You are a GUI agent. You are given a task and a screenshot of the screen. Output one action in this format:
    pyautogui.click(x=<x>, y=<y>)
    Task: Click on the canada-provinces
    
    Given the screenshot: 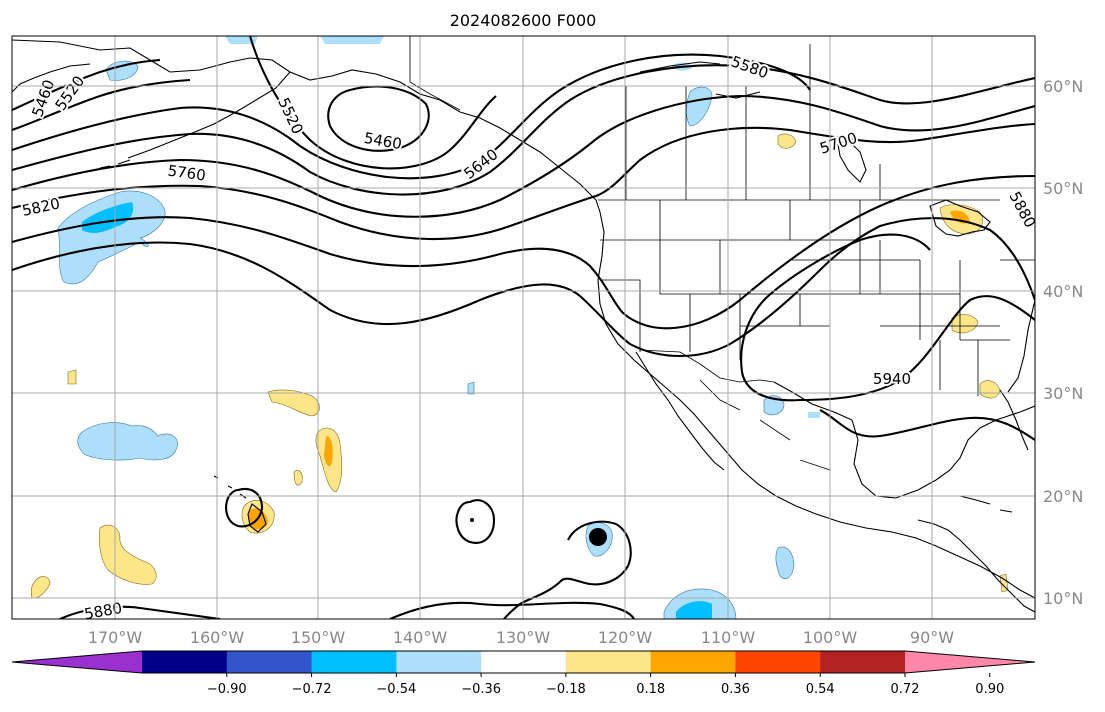 What is the action you would take?
    pyautogui.click(x=830, y=122)
    